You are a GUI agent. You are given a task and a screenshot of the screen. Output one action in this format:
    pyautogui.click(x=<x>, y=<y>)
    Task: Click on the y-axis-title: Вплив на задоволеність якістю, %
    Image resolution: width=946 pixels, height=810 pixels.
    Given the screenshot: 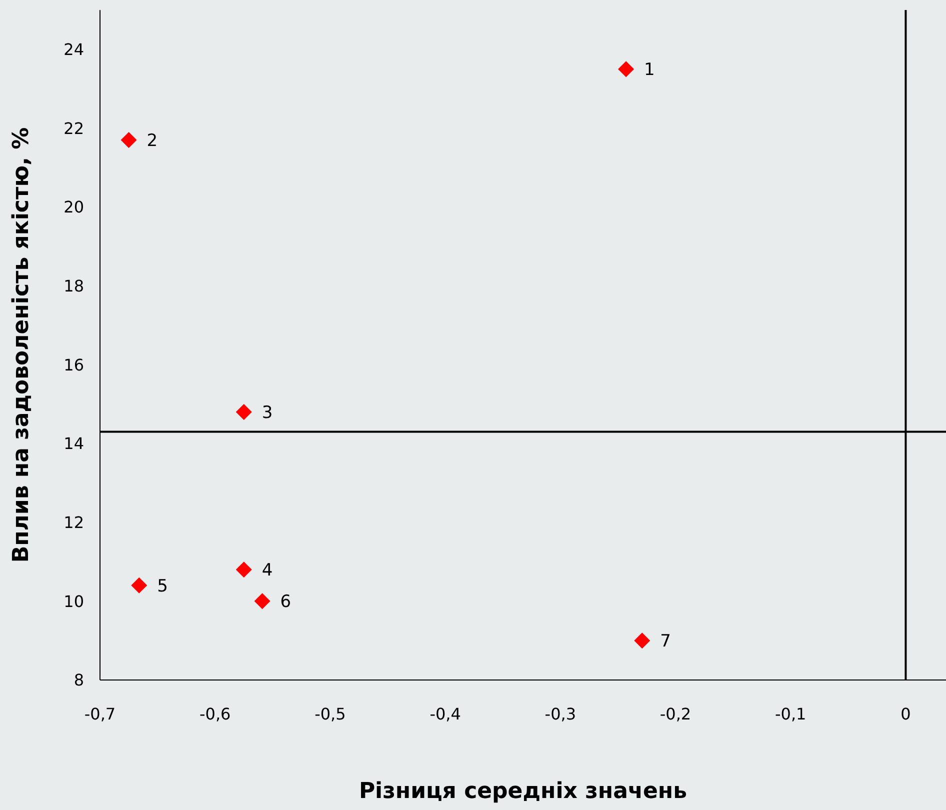 What is the action you would take?
    pyautogui.click(x=21, y=345)
    